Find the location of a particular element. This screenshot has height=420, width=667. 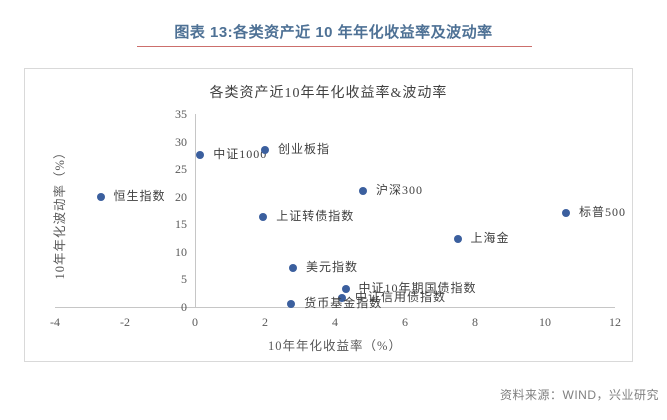

y-tick-label: 15 is located at coordinates (181, 224).